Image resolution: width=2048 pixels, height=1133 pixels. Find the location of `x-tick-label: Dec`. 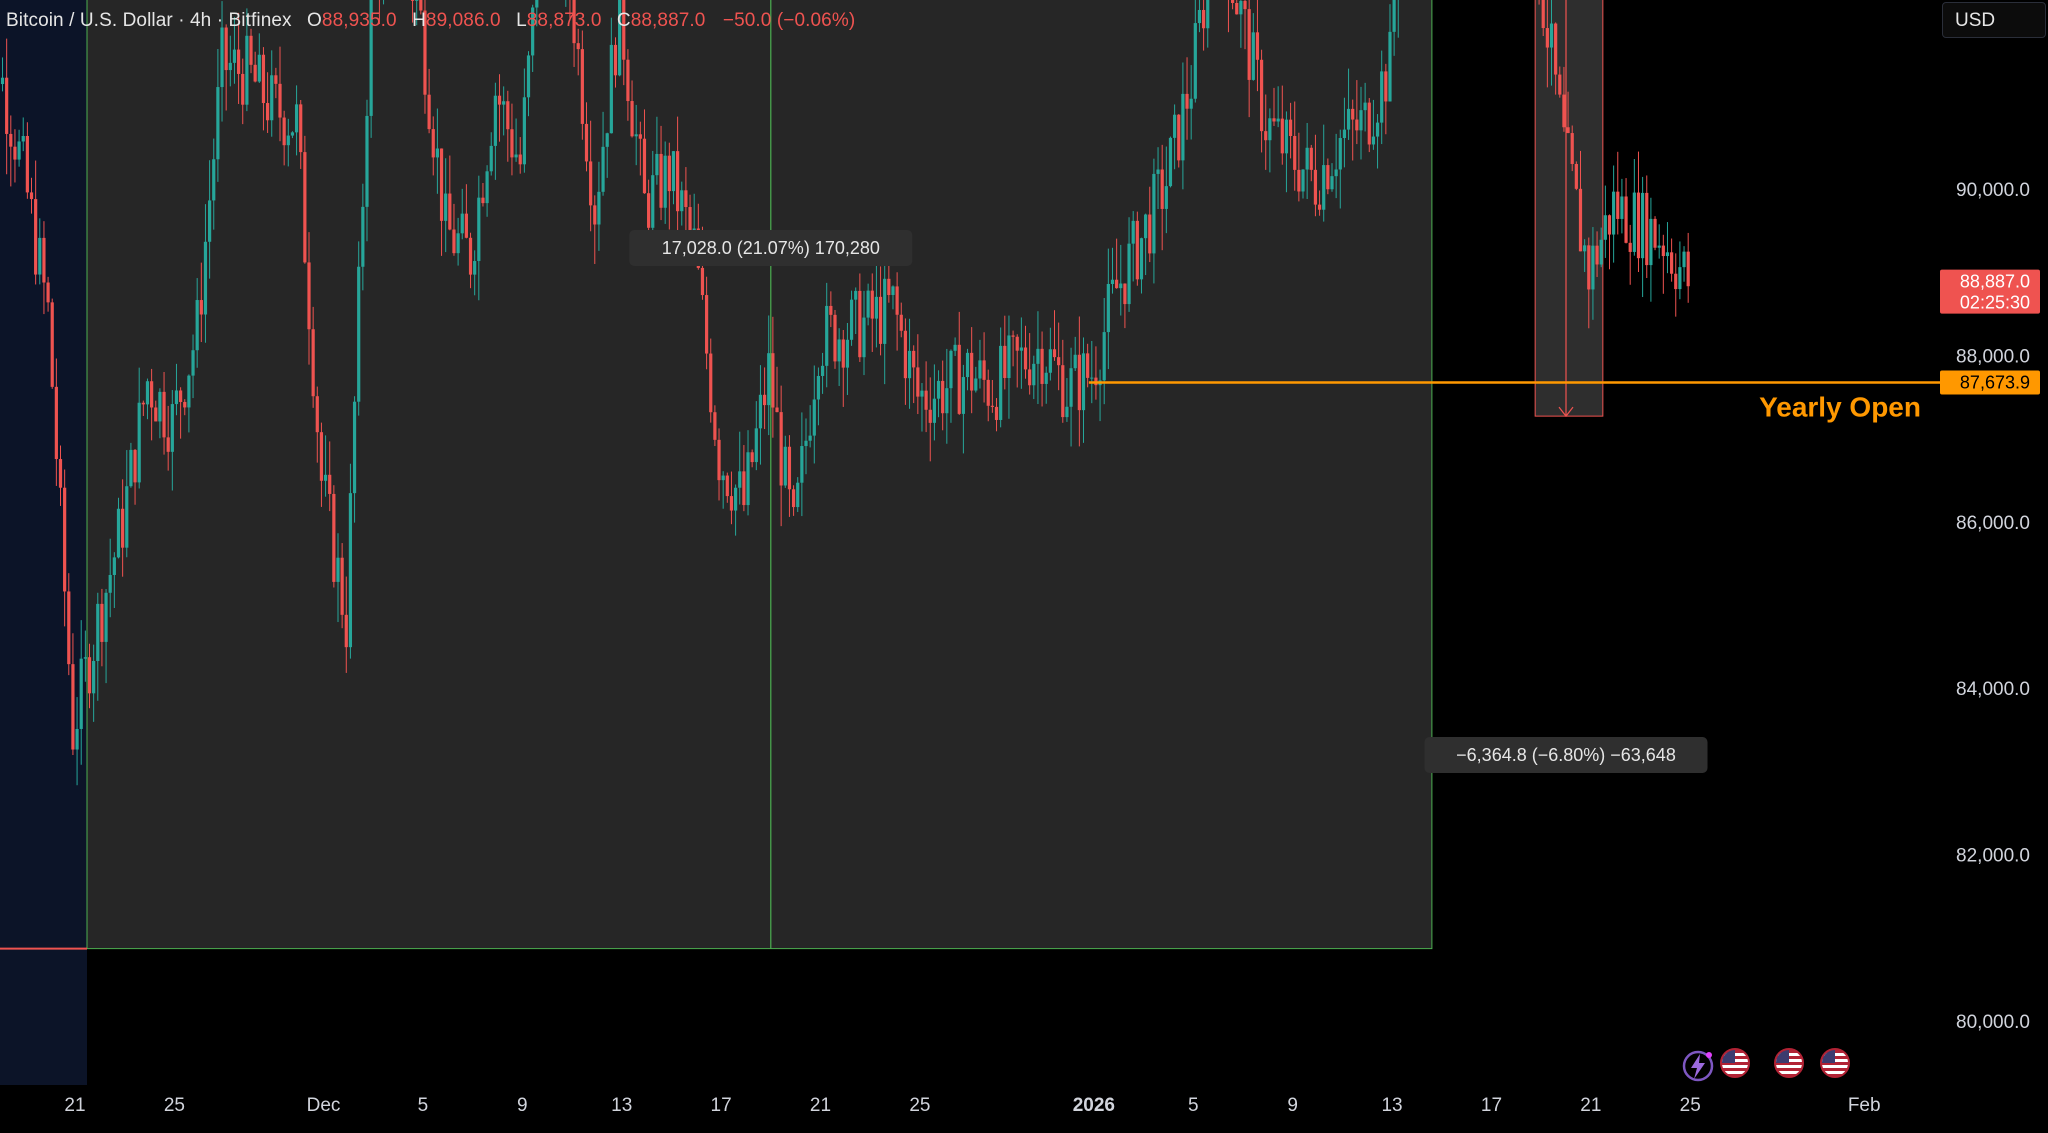

x-tick-label: Dec is located at coordinates (324, 1105).